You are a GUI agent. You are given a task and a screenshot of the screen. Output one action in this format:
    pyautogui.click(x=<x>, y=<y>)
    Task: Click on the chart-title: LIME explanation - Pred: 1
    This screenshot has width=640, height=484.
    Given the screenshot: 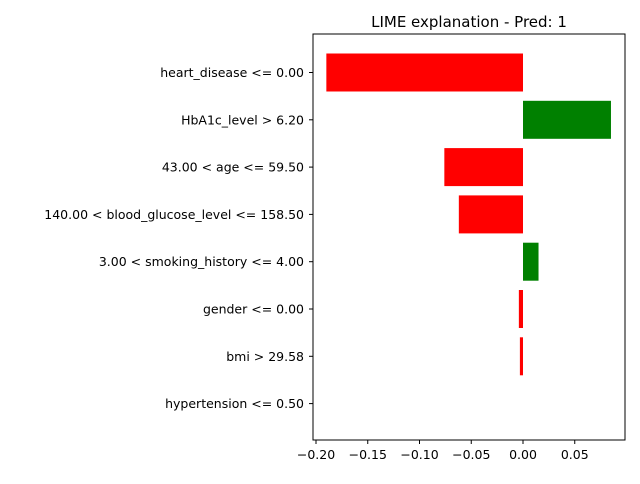 What is the action you would take?
    pyautogui.click(x=469, y=22)
    